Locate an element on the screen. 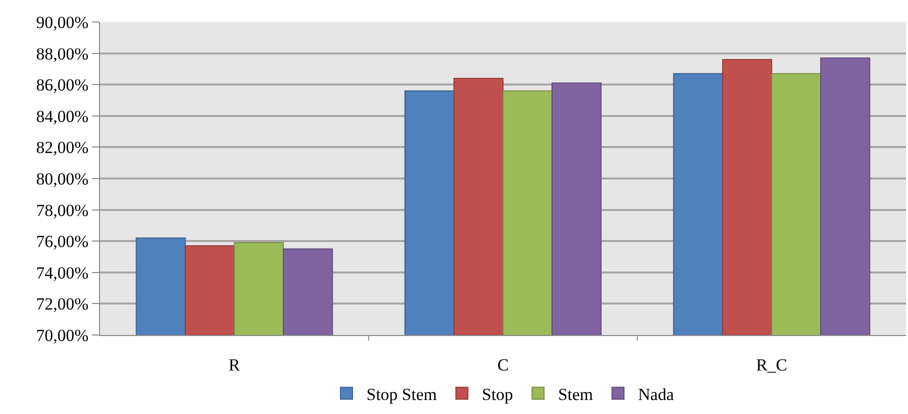 This screenshot has width=908, height=414. legend-label: Nada is located at coordinates (656, 394).